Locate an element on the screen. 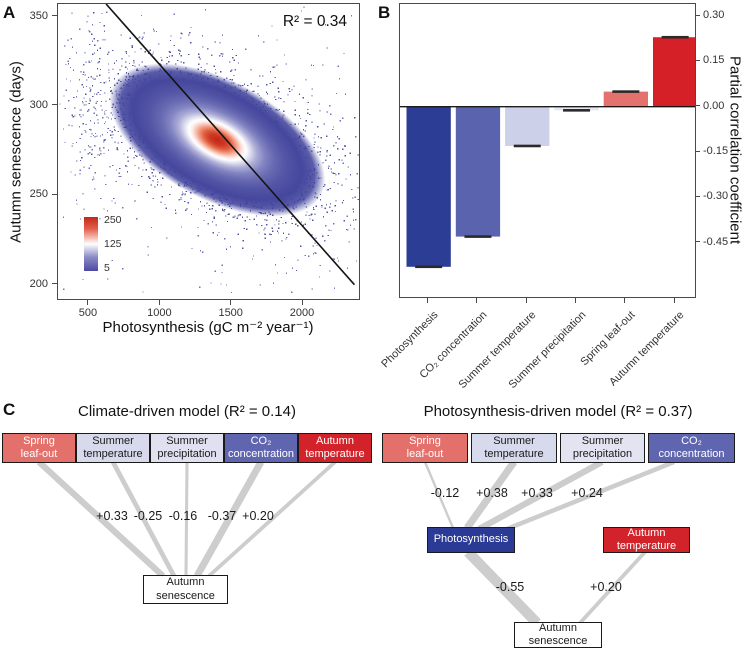 Image resolution: width=750 pixels, height=650 pixels. b-y-tick-label: -0.45 is located at coordinates (716, 241).